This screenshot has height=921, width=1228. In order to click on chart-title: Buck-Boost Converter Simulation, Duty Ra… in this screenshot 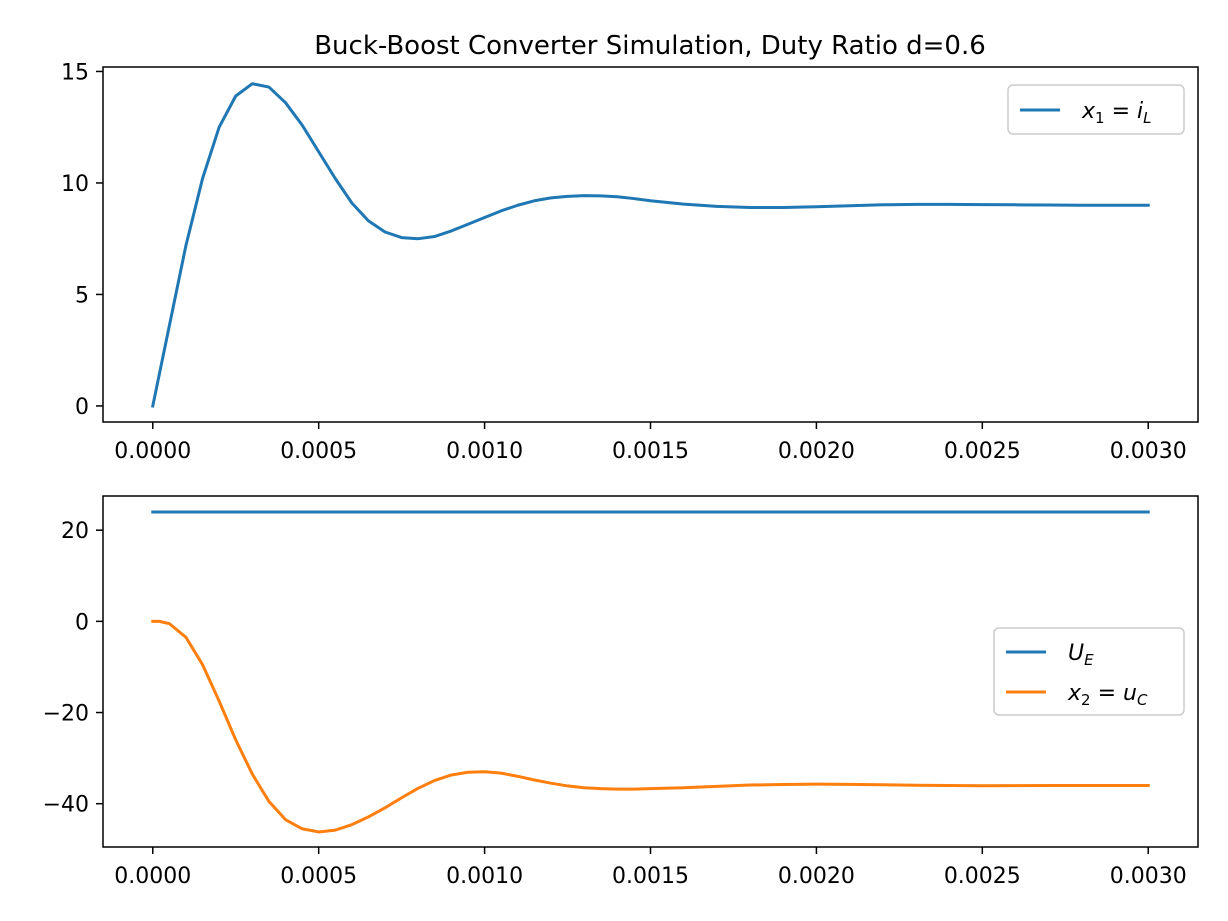, I will do `click(650, 46)`.